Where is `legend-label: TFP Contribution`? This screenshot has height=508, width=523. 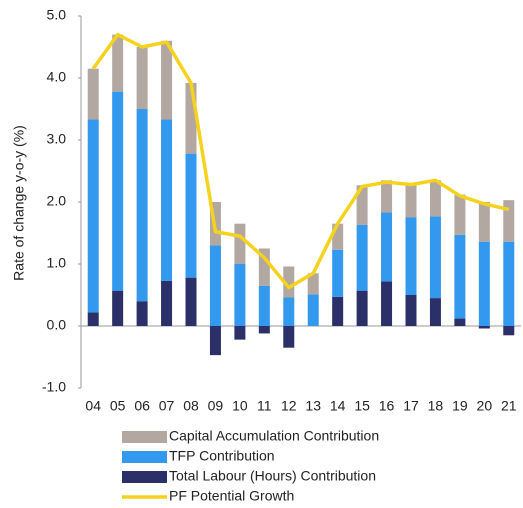
legend-label: TFP Contribution is located at coordinates (222, 456).